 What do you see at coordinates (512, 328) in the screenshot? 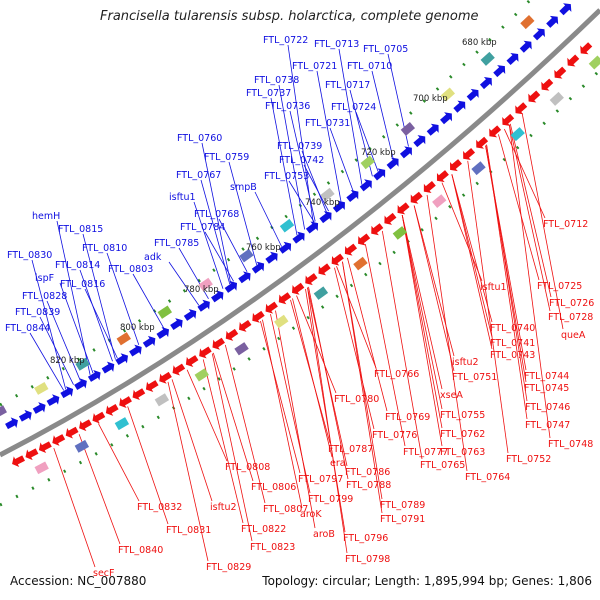
I see `reverse-gene-label: FTL_0740` at bounding box center [512, 328].